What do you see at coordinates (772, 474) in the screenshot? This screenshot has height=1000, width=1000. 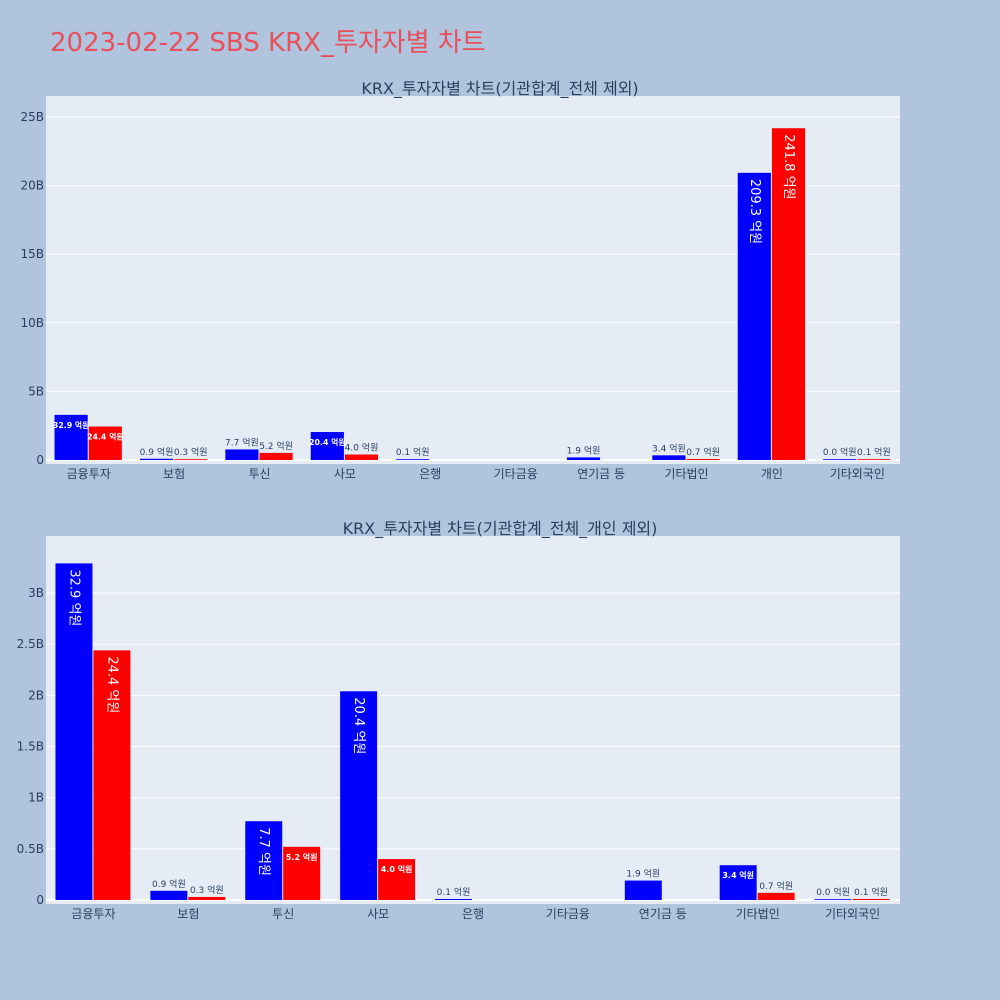 I see `x-tick-label: 개인` at bounding box center [772, 474].